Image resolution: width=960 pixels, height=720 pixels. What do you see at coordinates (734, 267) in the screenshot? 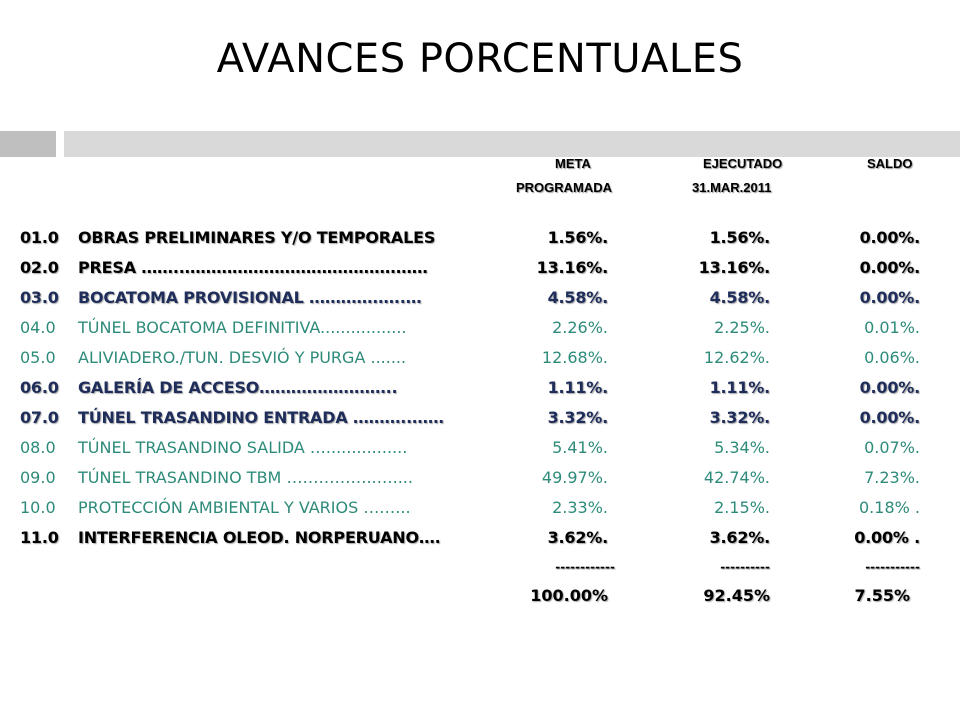
I see `row-ejecutado: 13.16%.` at bounding box center [734, 267].